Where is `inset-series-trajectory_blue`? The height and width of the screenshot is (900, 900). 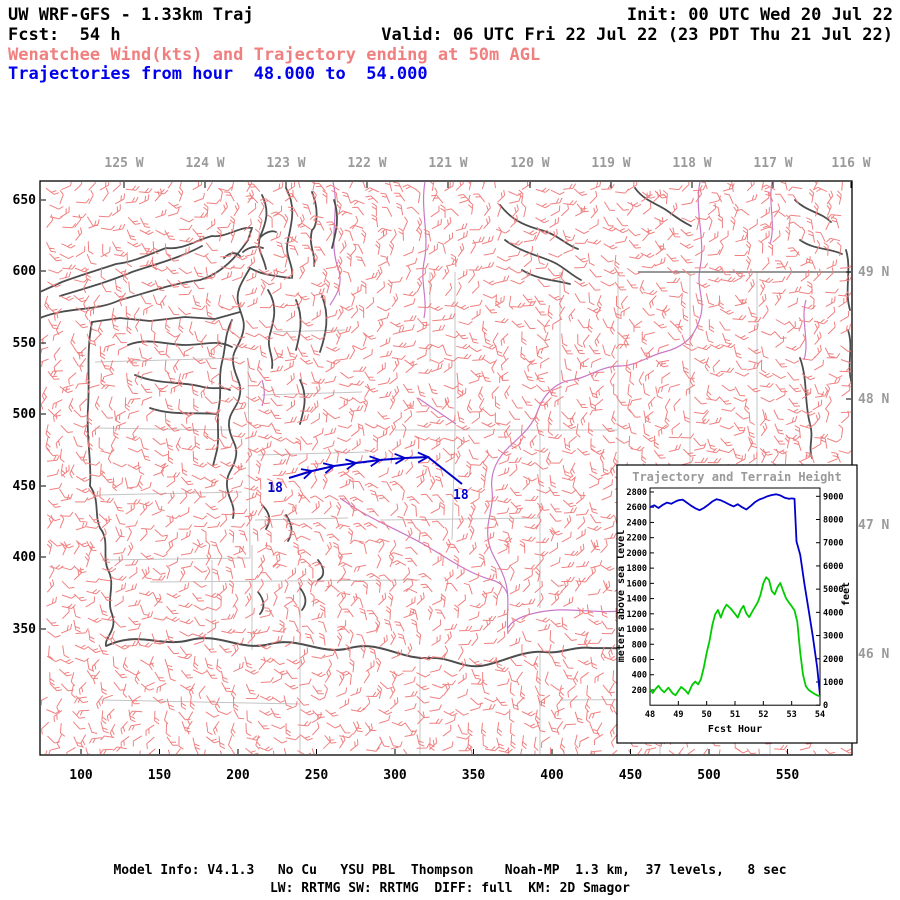 inset-series-trajectory_blue is located at coordinates (735, 594).